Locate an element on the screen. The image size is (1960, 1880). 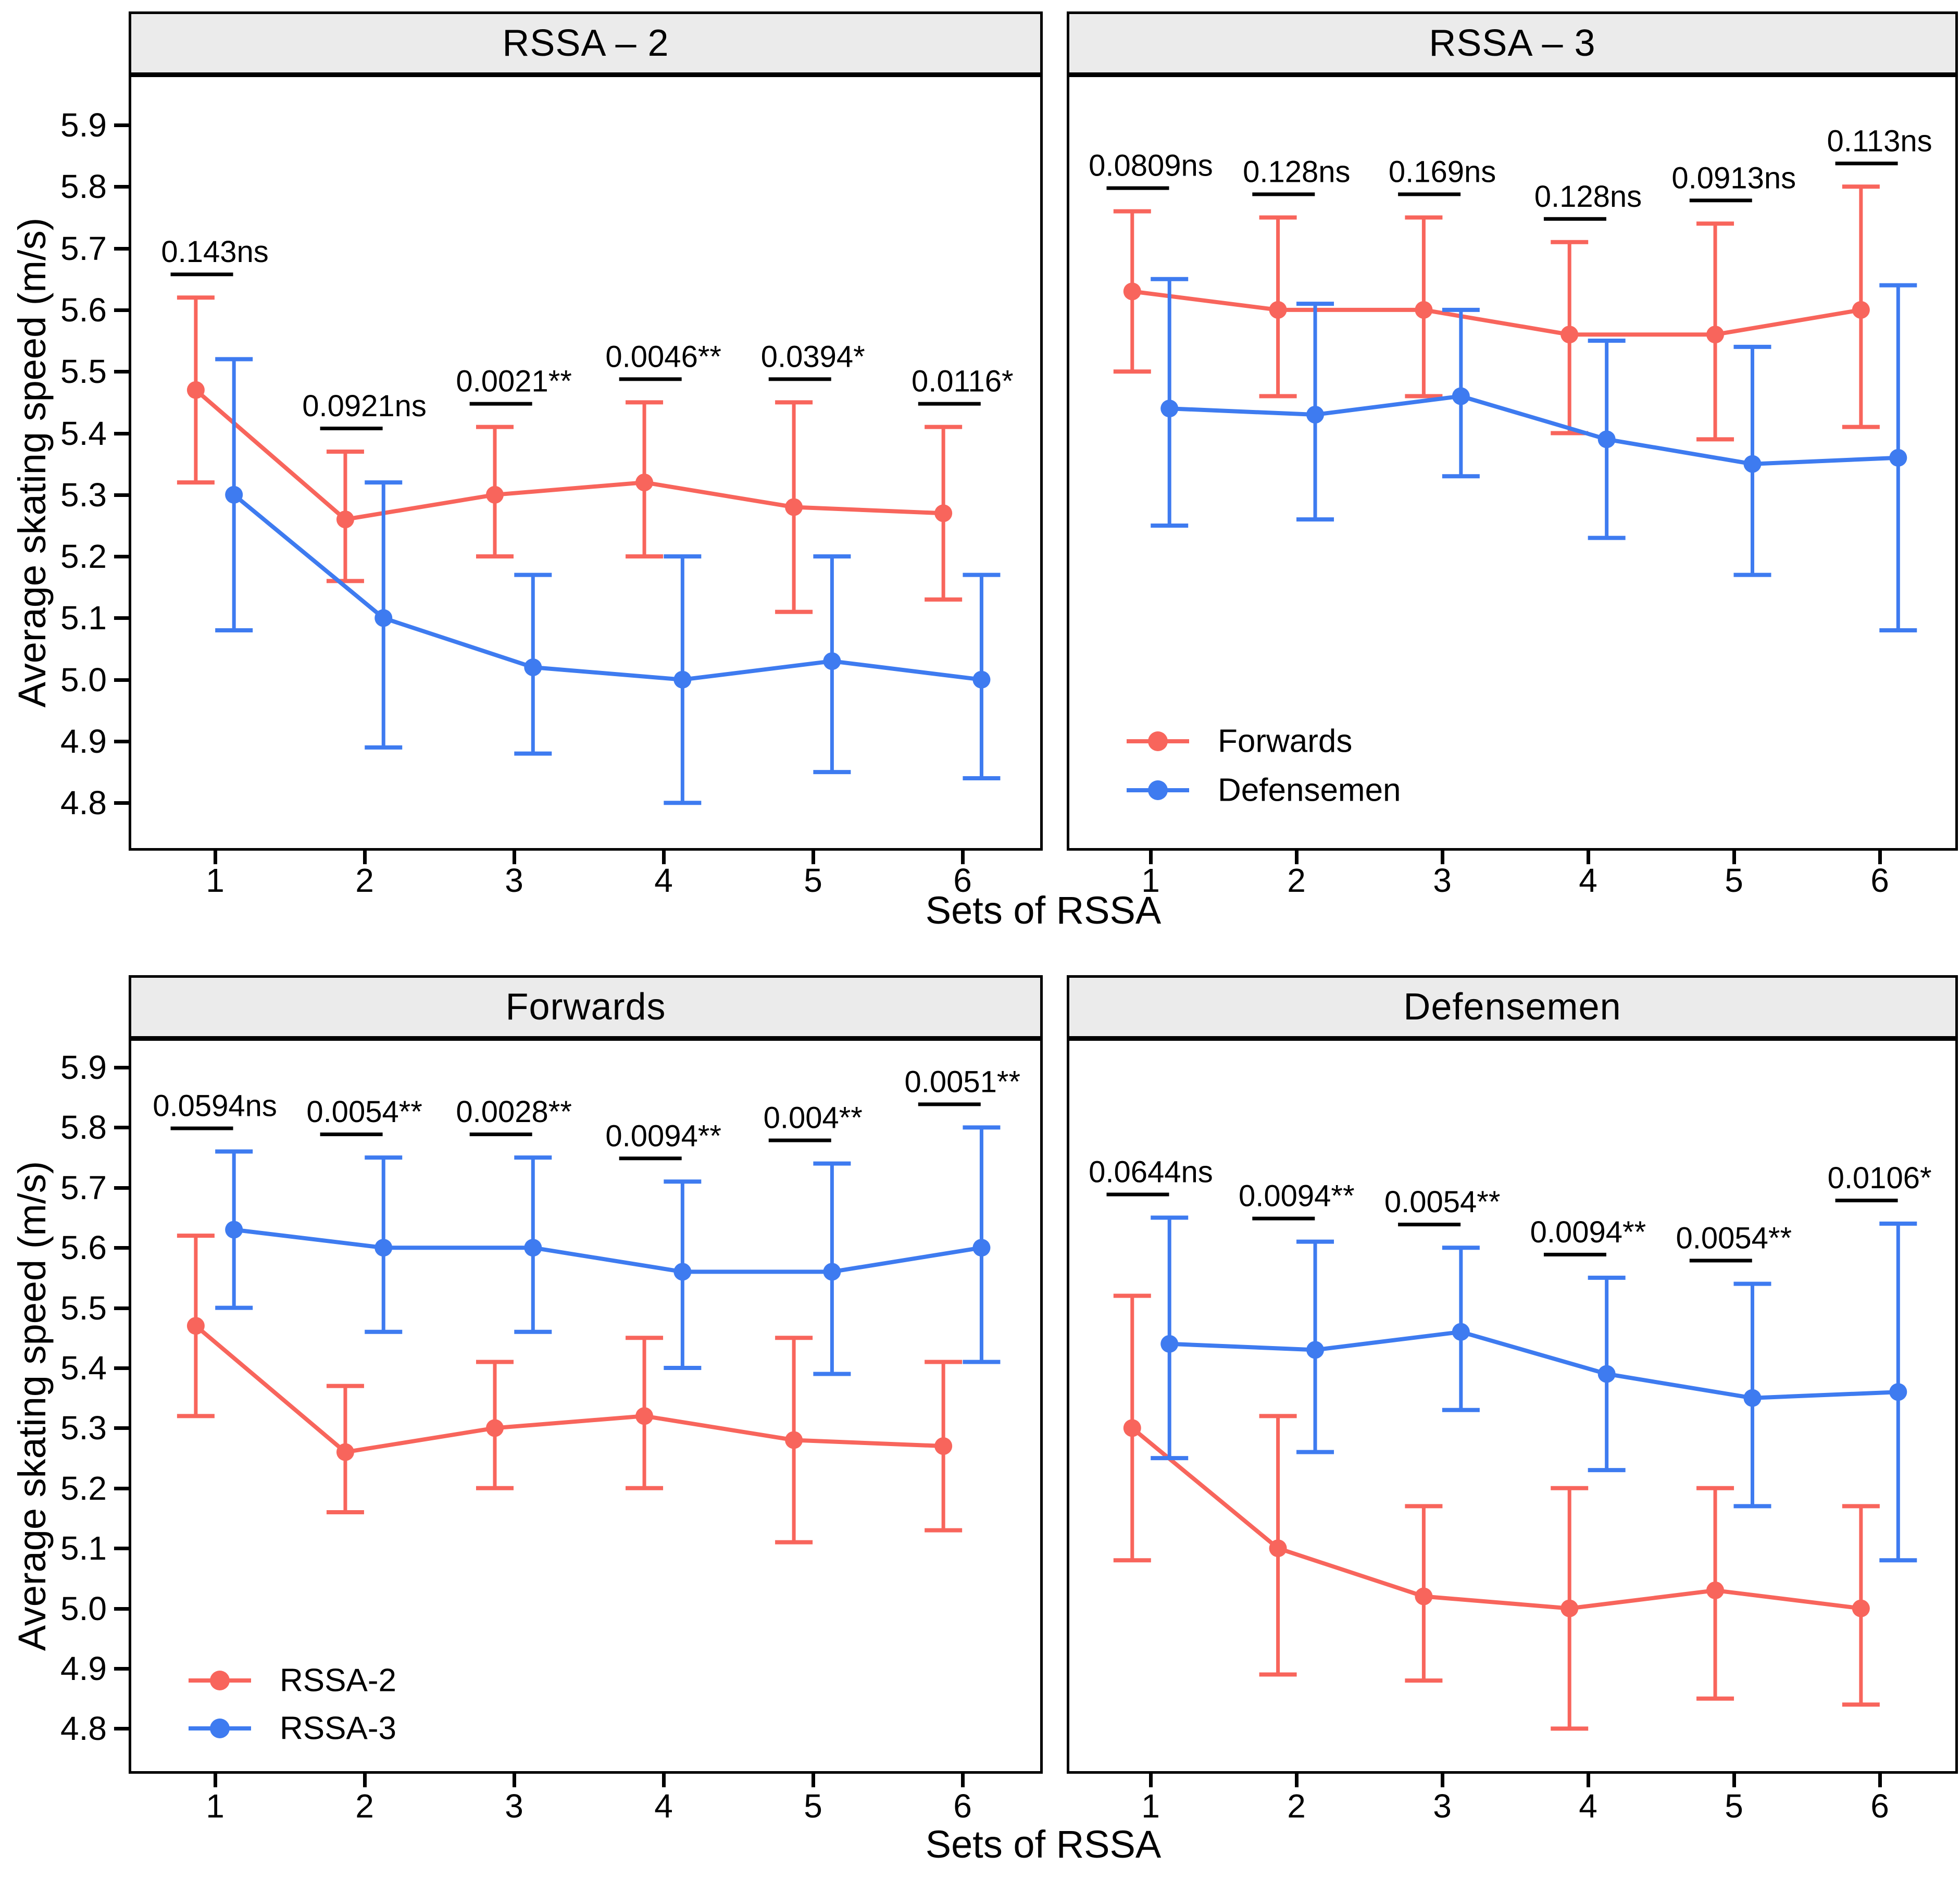
panel-title-rssa-3: RSSA – 3 is located at coordinates (1513, 43).